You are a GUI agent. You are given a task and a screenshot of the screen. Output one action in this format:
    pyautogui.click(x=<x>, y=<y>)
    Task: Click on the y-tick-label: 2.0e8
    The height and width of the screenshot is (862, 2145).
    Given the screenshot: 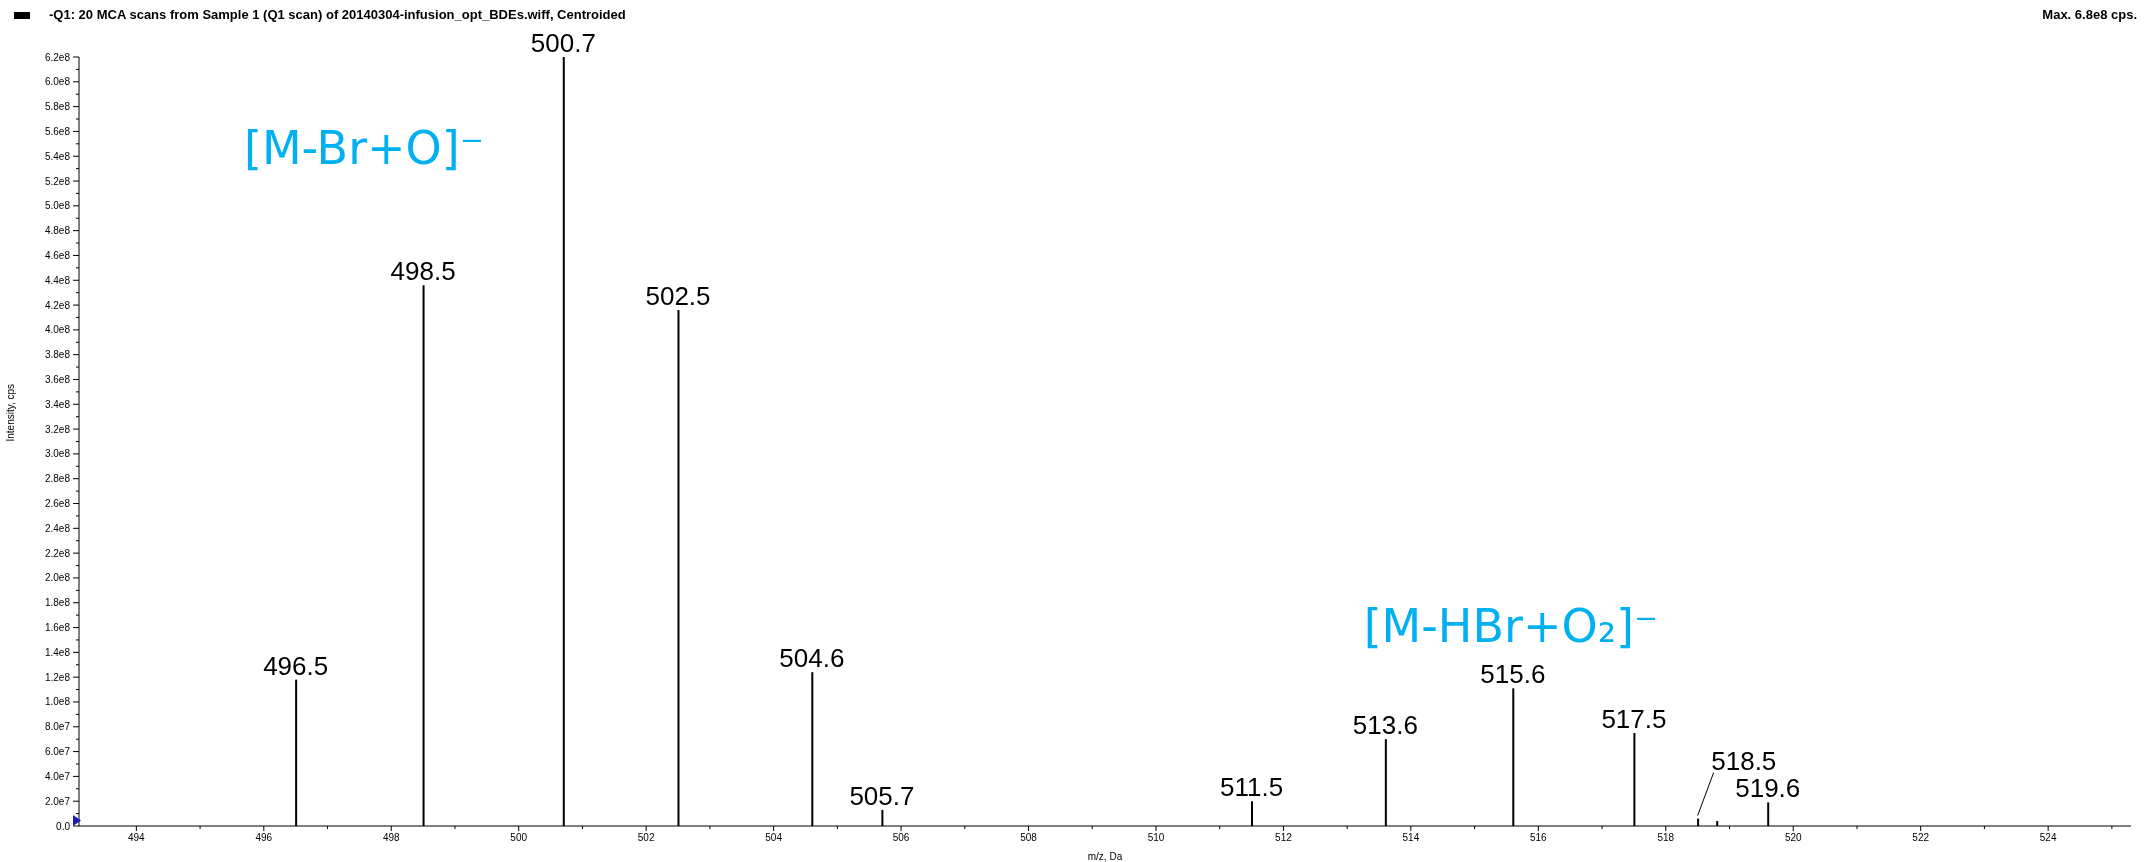 What is the action you would take?
    pyautogui.click(x=57, y=578)
    